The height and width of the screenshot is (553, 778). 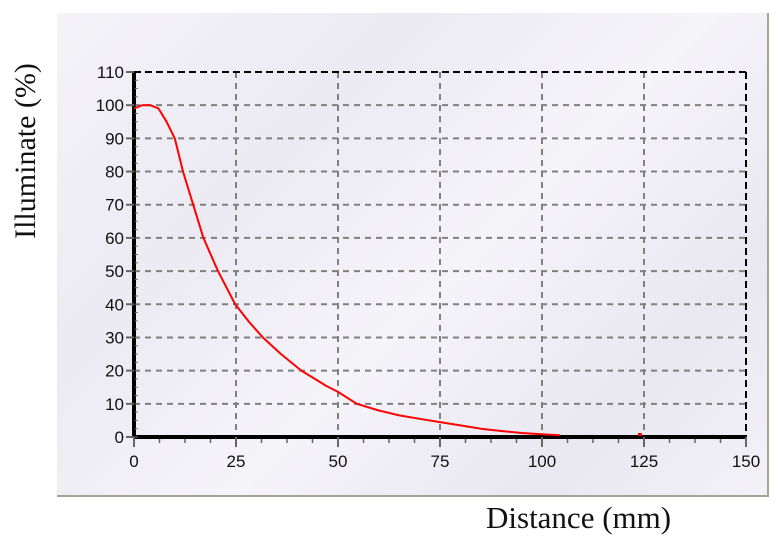 I want to click on y-tick-label: 90, so click(x=114, y=138).